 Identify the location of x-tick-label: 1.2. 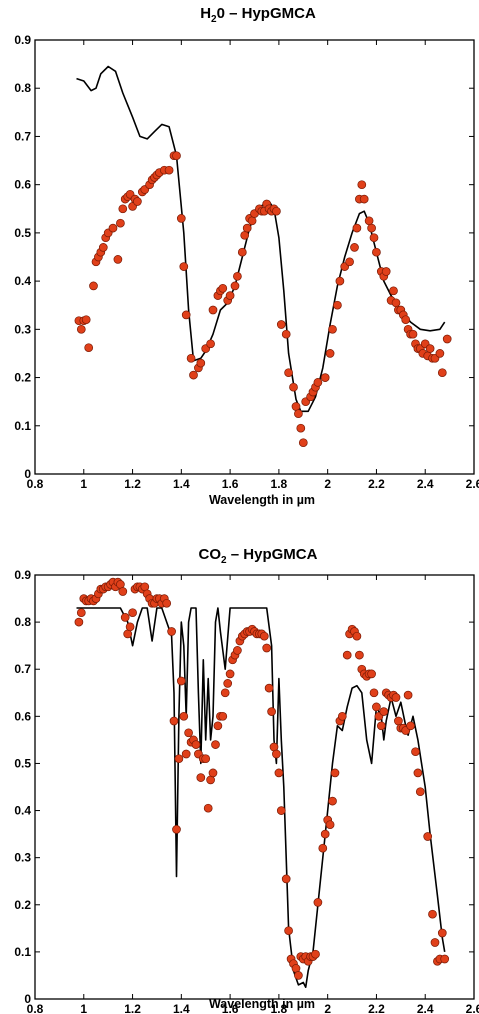
(132, 484).